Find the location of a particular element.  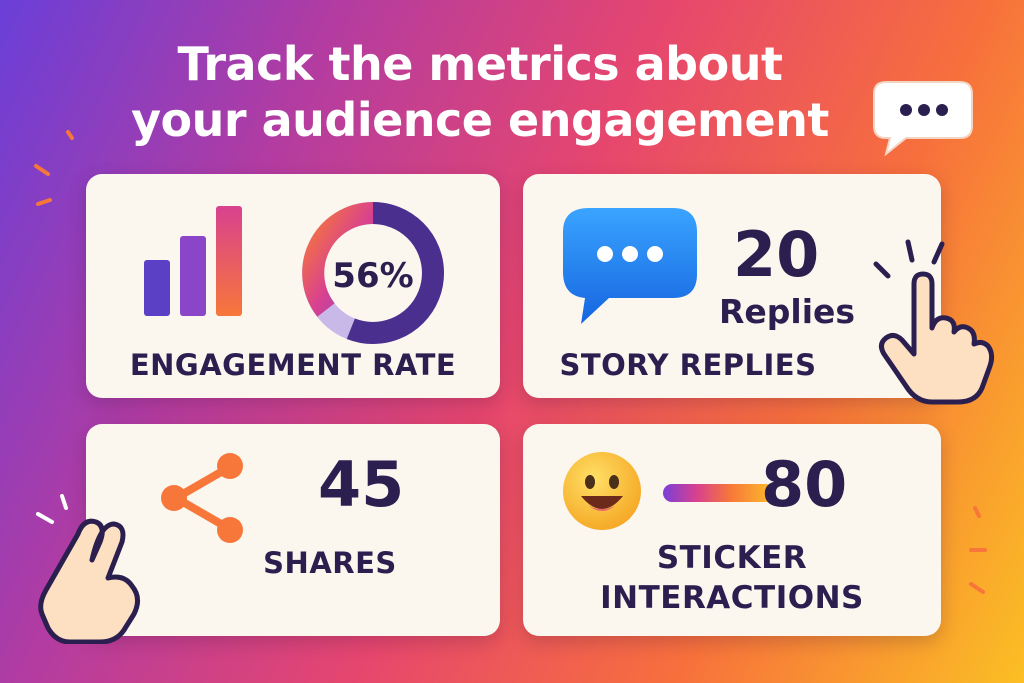

two-finger-hand-icon is located at coordinates (88, 569).